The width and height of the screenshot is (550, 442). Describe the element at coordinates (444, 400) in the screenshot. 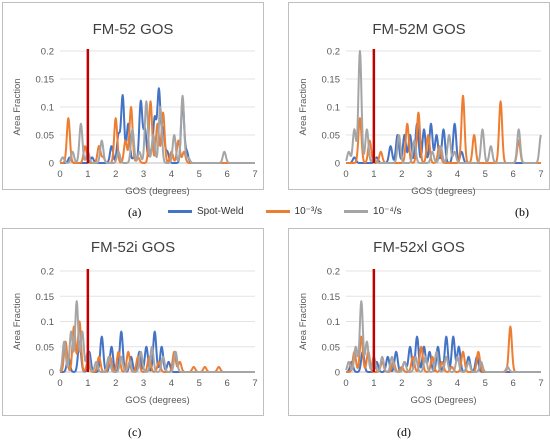

I see `x-axis-label: GOS (Degrees)` at that location.